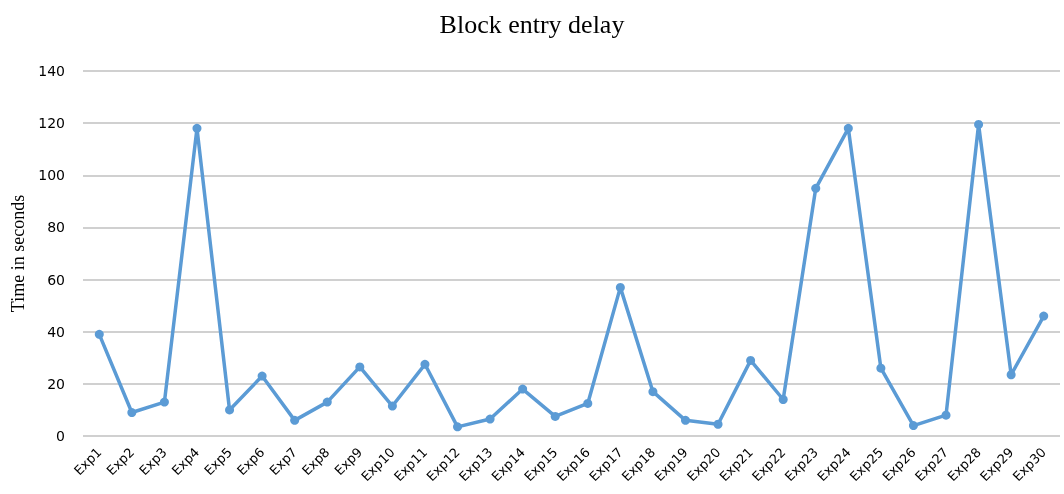  Describe the element at coordinates (532, 24) in the screenshot. I see `chart-title: Block entry delay` at that location.